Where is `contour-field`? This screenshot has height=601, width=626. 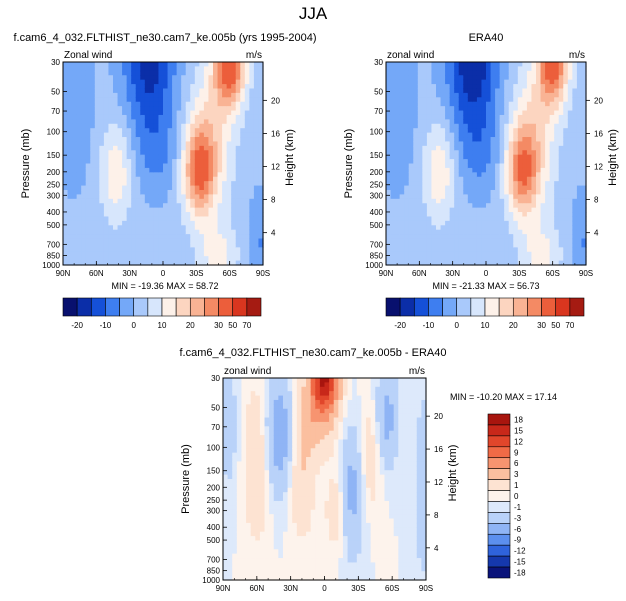 contour-field is located at coordinates (325, 479).